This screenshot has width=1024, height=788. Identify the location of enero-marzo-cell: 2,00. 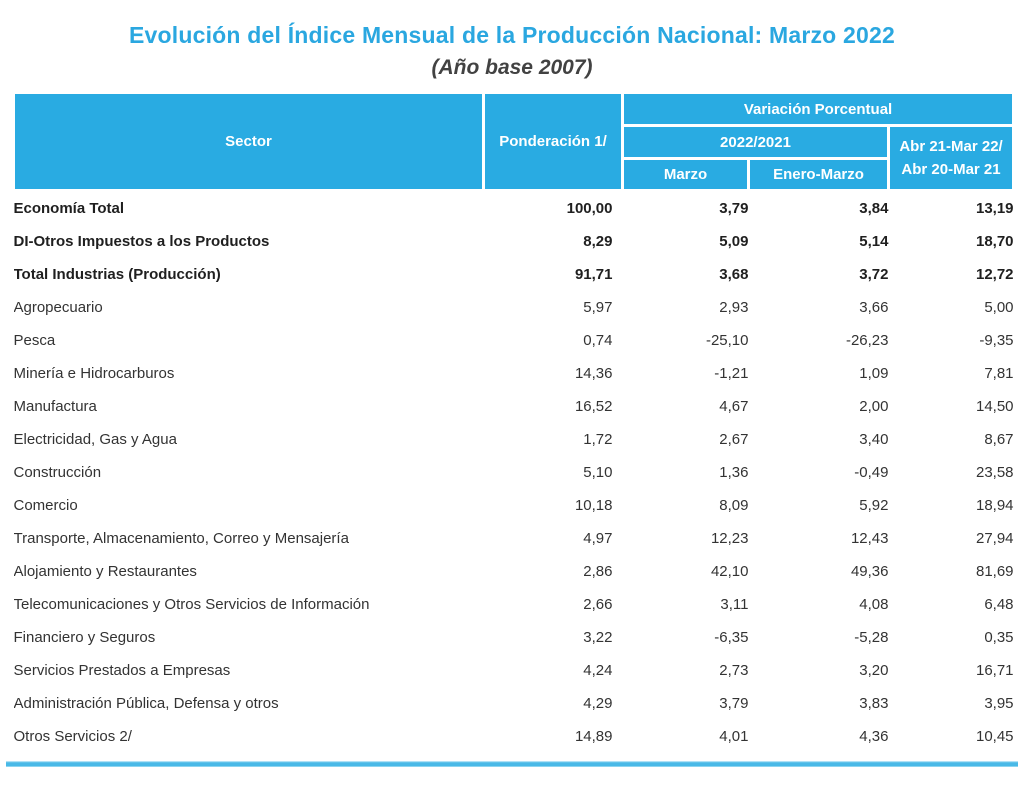
(874, 406).